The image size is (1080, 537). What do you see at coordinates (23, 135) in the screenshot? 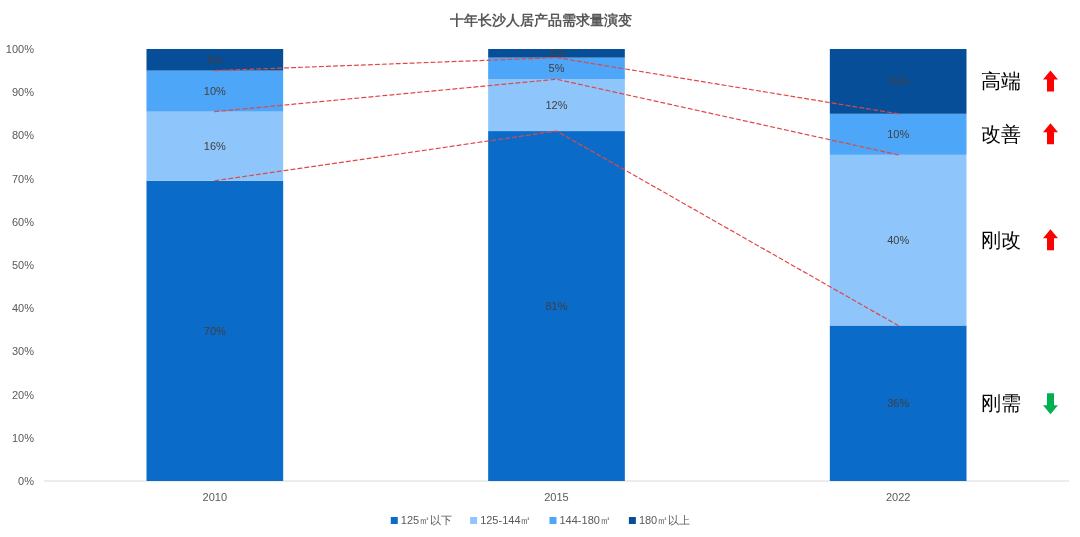
I see `y-tick-label: 80%` at bounding box center [23, 135].